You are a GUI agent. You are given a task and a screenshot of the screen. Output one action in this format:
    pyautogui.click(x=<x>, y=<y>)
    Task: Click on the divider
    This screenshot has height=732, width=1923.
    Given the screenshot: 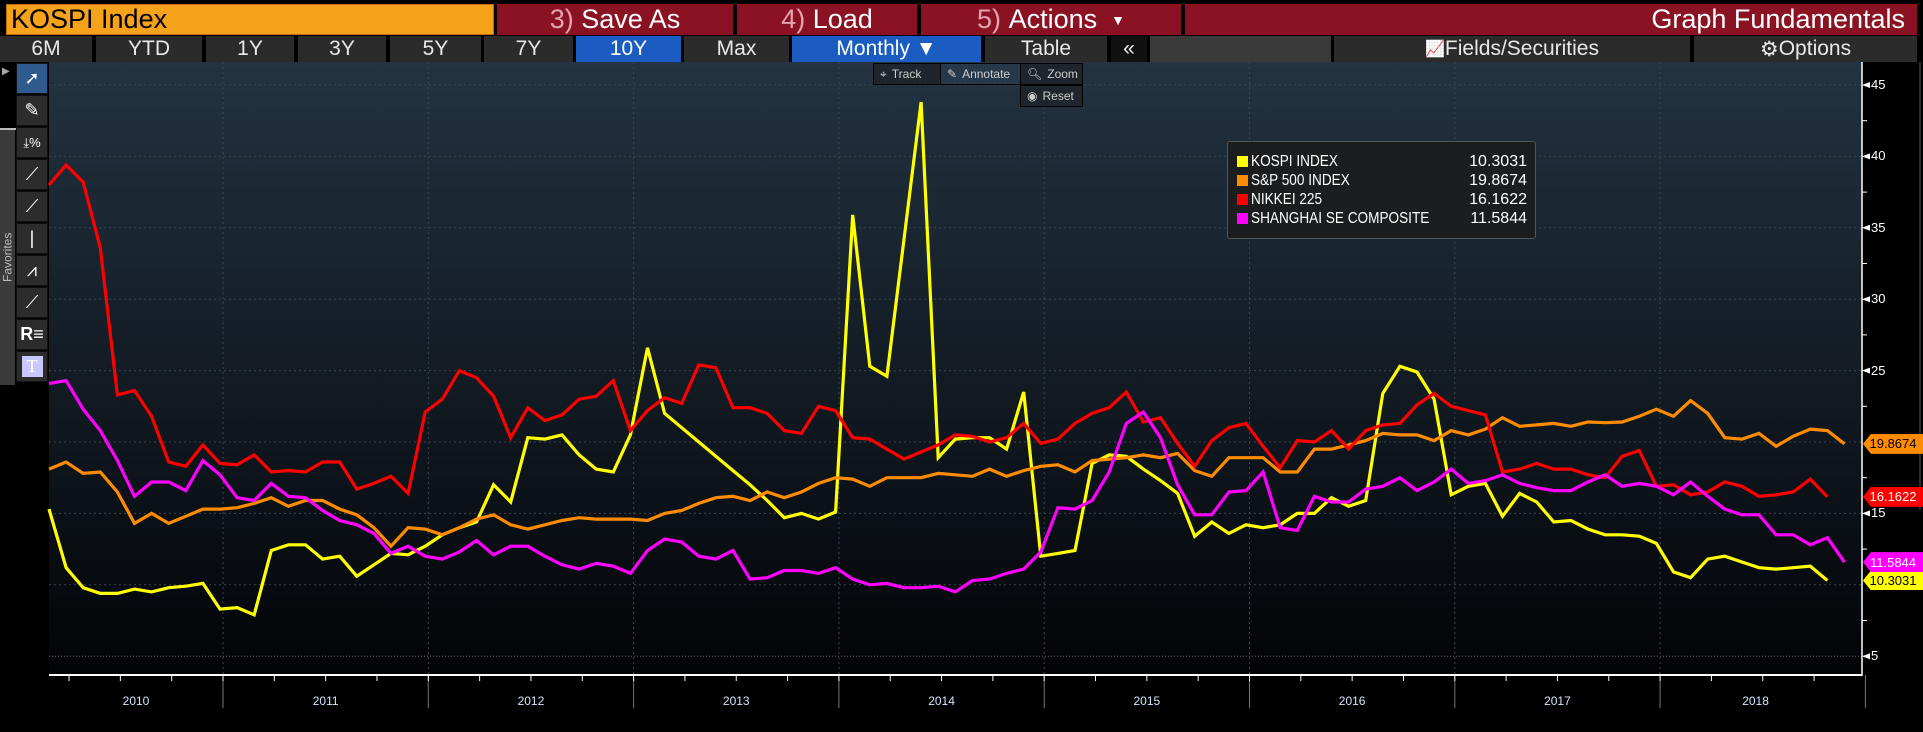 What is the action you would take?
    pyautogui.click(x=8, y=129)
    